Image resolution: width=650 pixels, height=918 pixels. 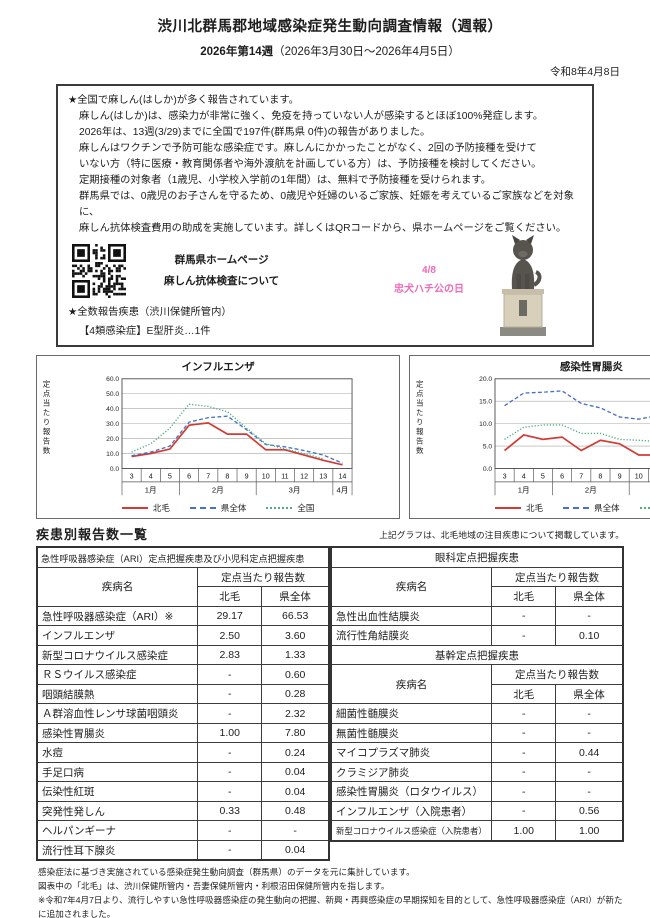 I want to click on svg-text: 50.0, so click(x=112, y=395).